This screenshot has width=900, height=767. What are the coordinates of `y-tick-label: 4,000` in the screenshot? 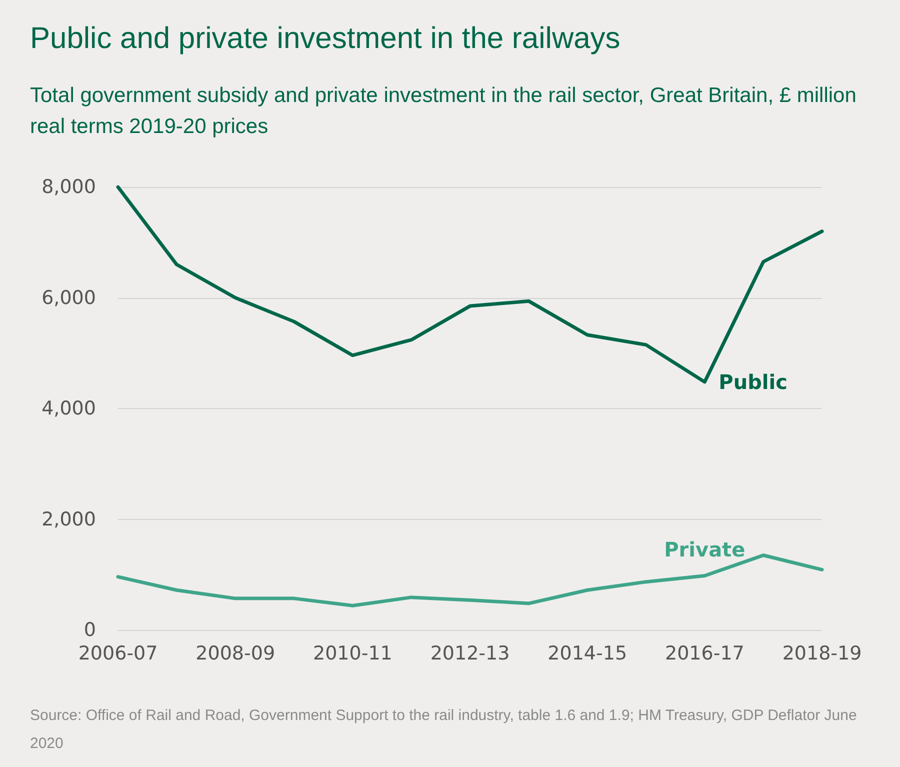 It's located at (69, 409).